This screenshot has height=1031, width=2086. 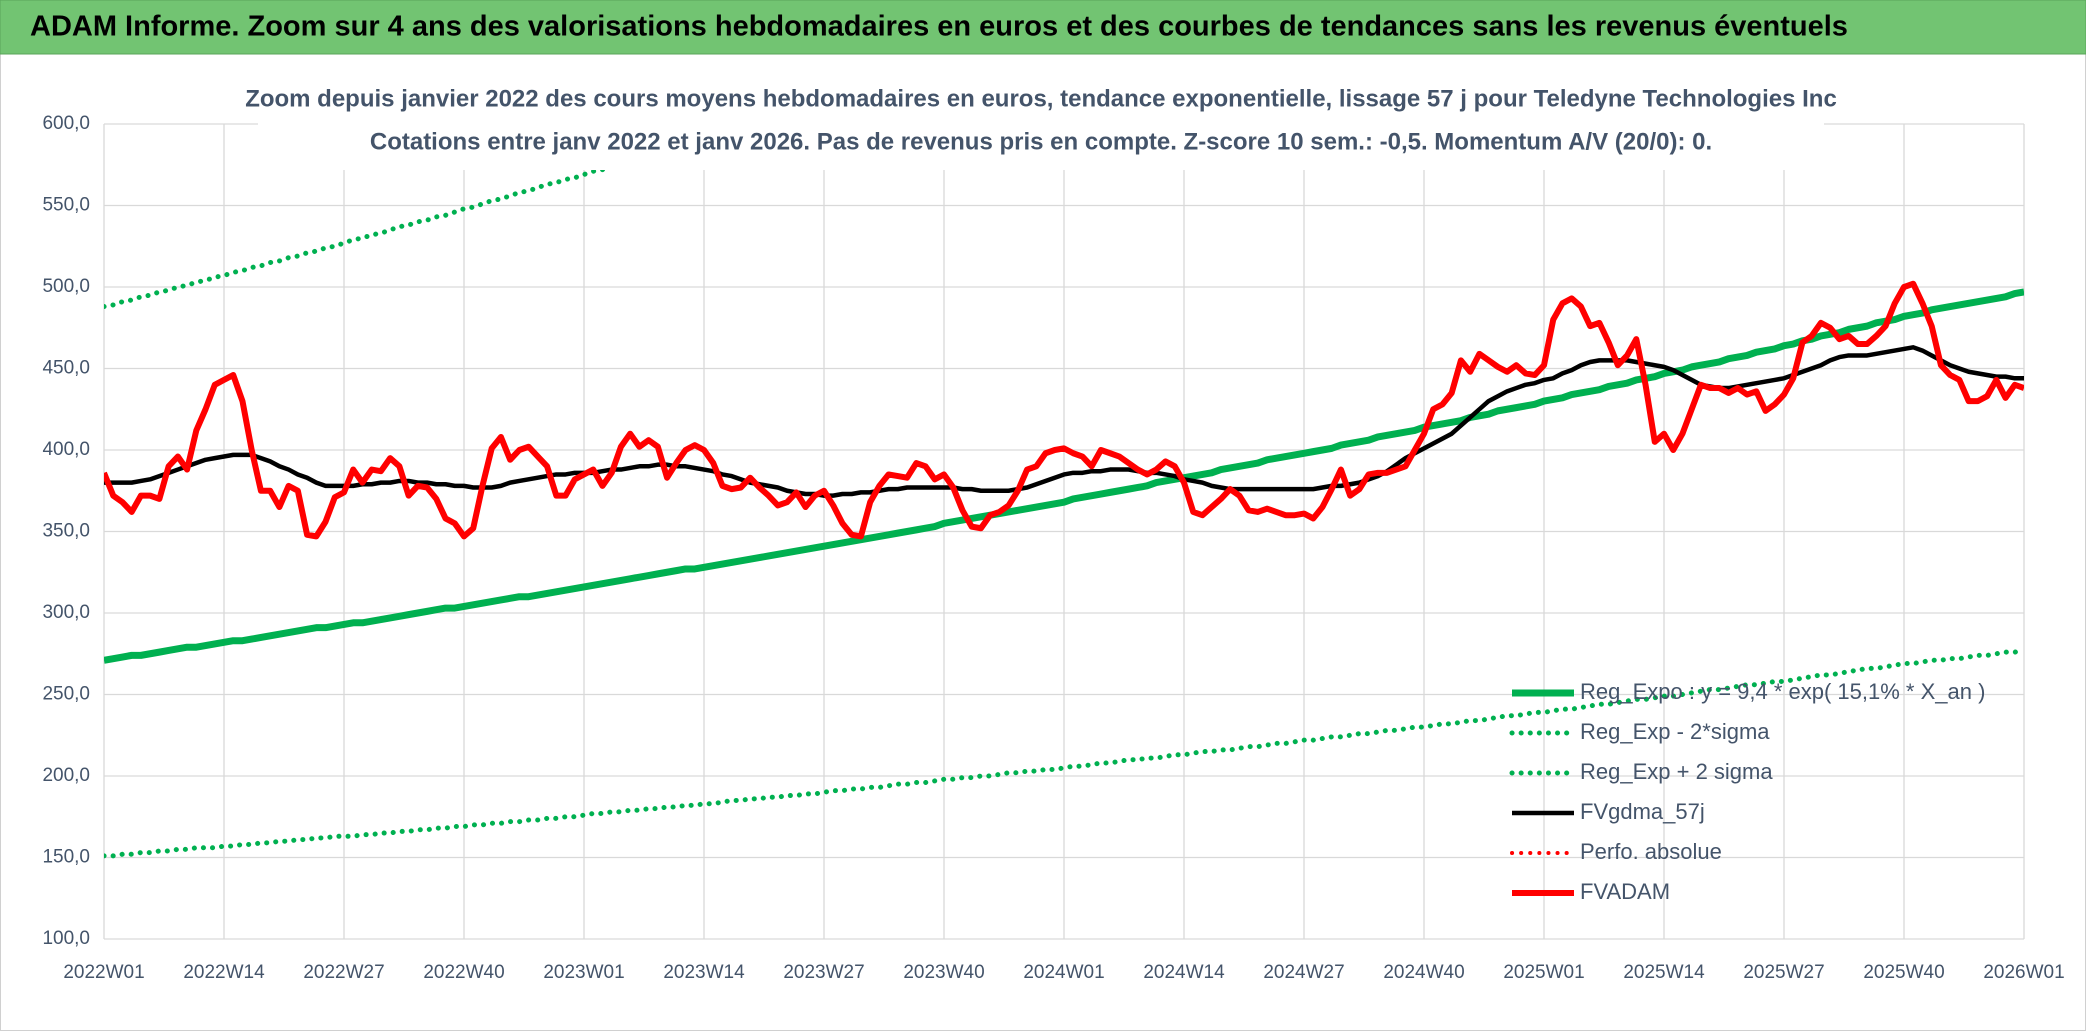 I want to click on x-tick-label: 2023W14, so click(x=704, y=972).